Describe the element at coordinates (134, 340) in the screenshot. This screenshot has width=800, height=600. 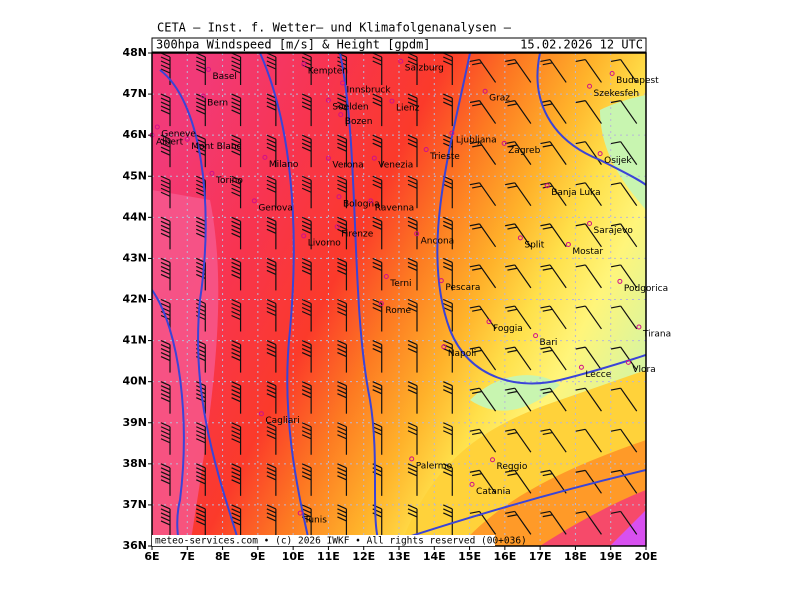
I see `y-tick-label: 41N` at that location.